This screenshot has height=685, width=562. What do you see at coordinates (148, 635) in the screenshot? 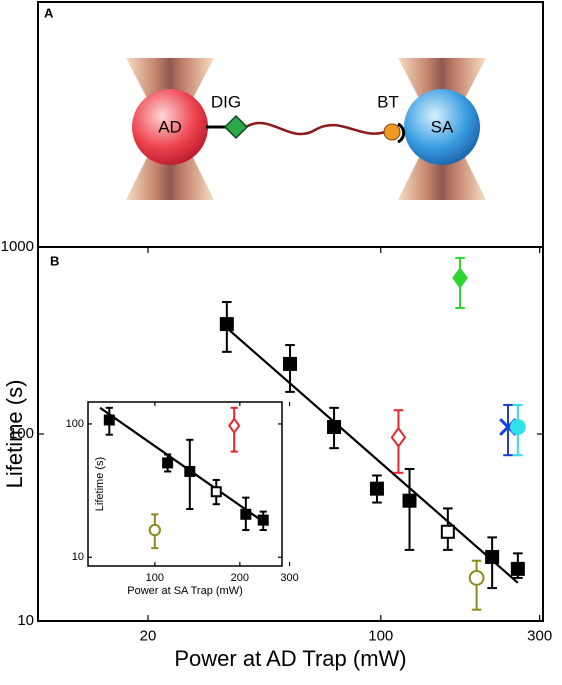
I see `x-tick-label: 20` at bounding box center [148, 635].